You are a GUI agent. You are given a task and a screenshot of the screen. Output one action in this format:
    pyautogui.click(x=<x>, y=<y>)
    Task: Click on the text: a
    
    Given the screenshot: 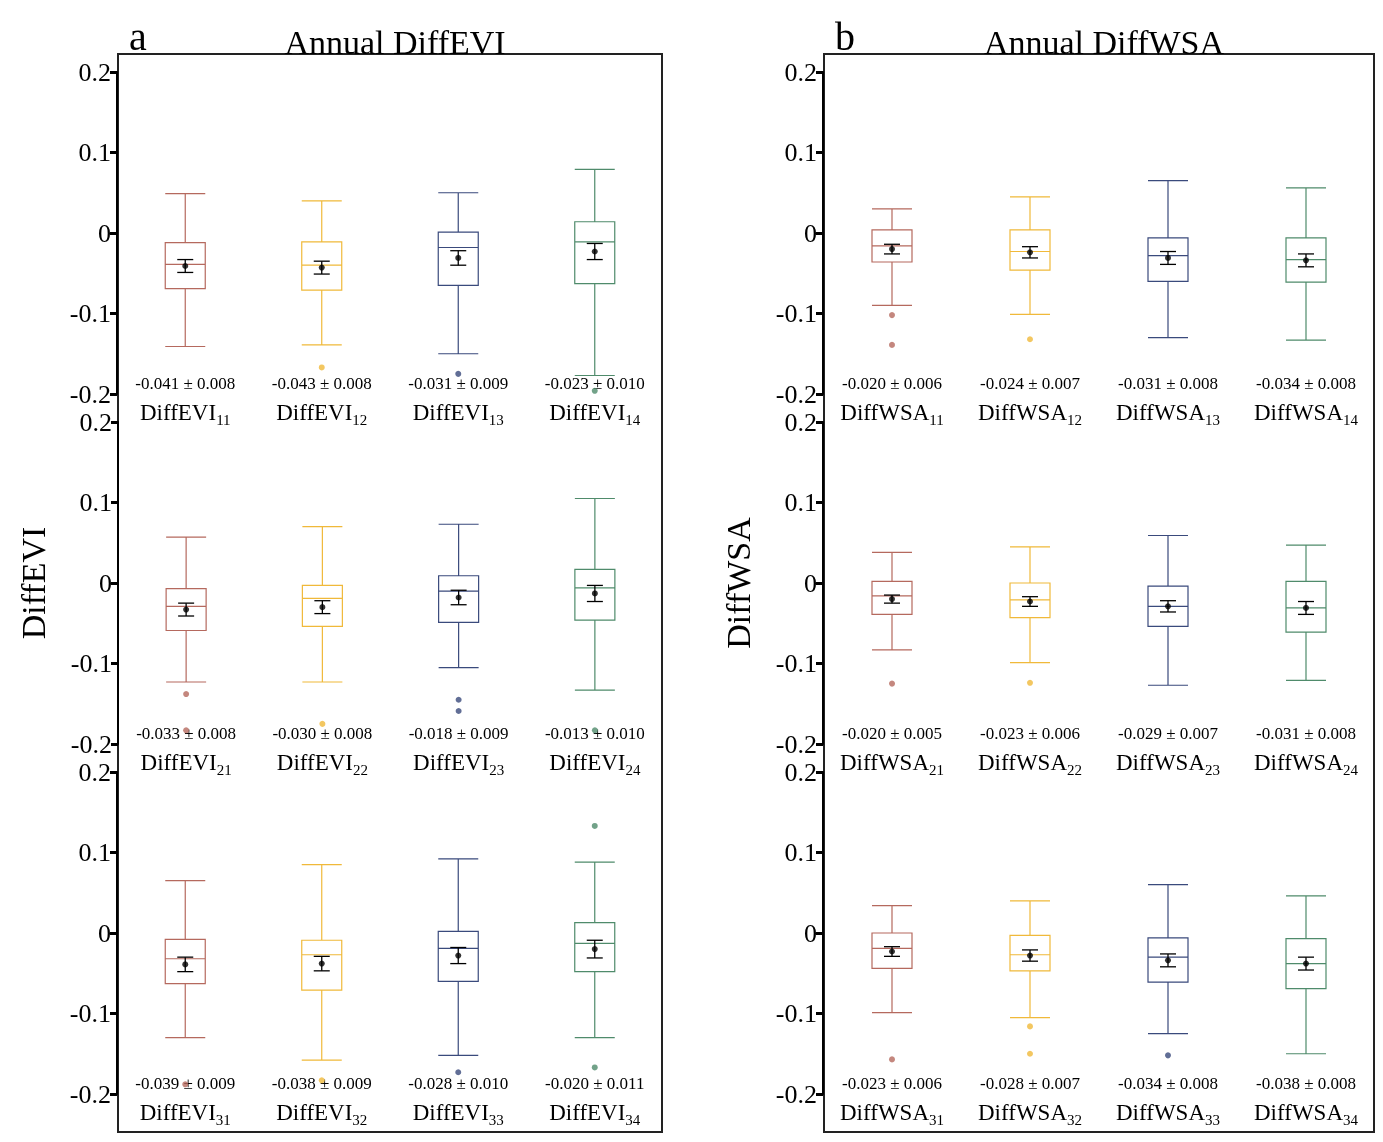 What is the action you would take?
    pyautogui.click(x=138, y=36)
    